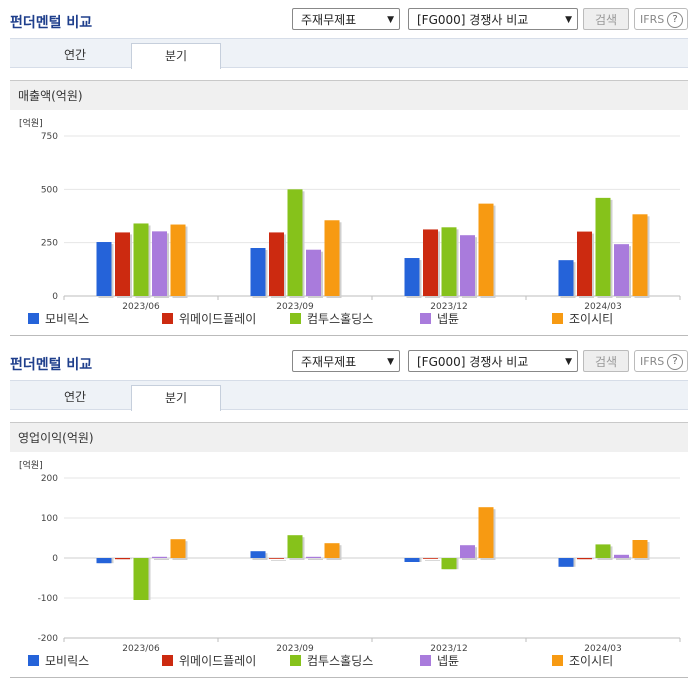 The image size is (696, 684). What do you see at coordinates (31, 465) in the screenshot?
I see `y-unit-label: [억원]` at bounding box center [31, 465].